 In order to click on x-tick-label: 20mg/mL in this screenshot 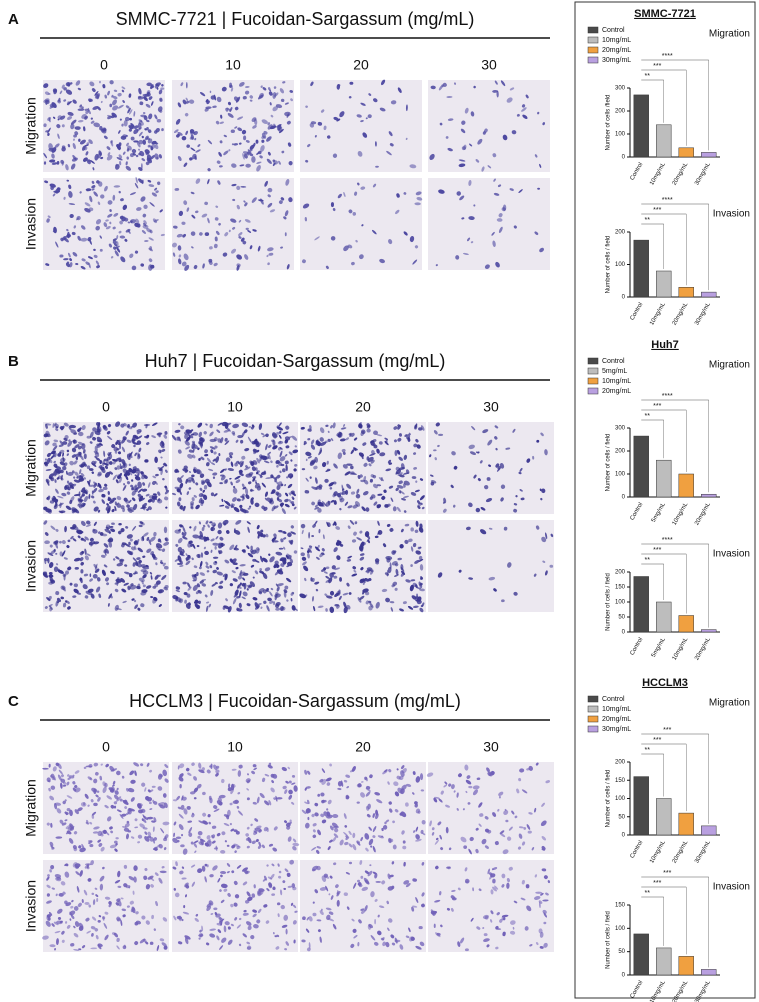, I will do `click(703, 513)`.